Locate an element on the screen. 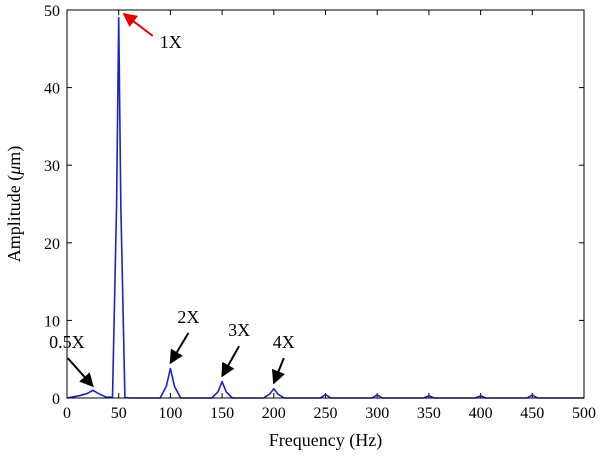  y-tick-label: 40 is located at coordinates (52, 89).